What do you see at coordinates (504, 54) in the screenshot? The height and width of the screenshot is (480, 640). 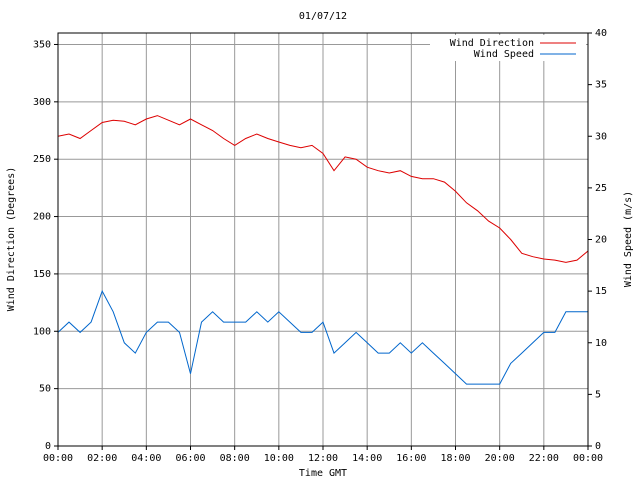 I see `legend-label-wind-speed: Wind Speed` at bounding box center [504, 54].